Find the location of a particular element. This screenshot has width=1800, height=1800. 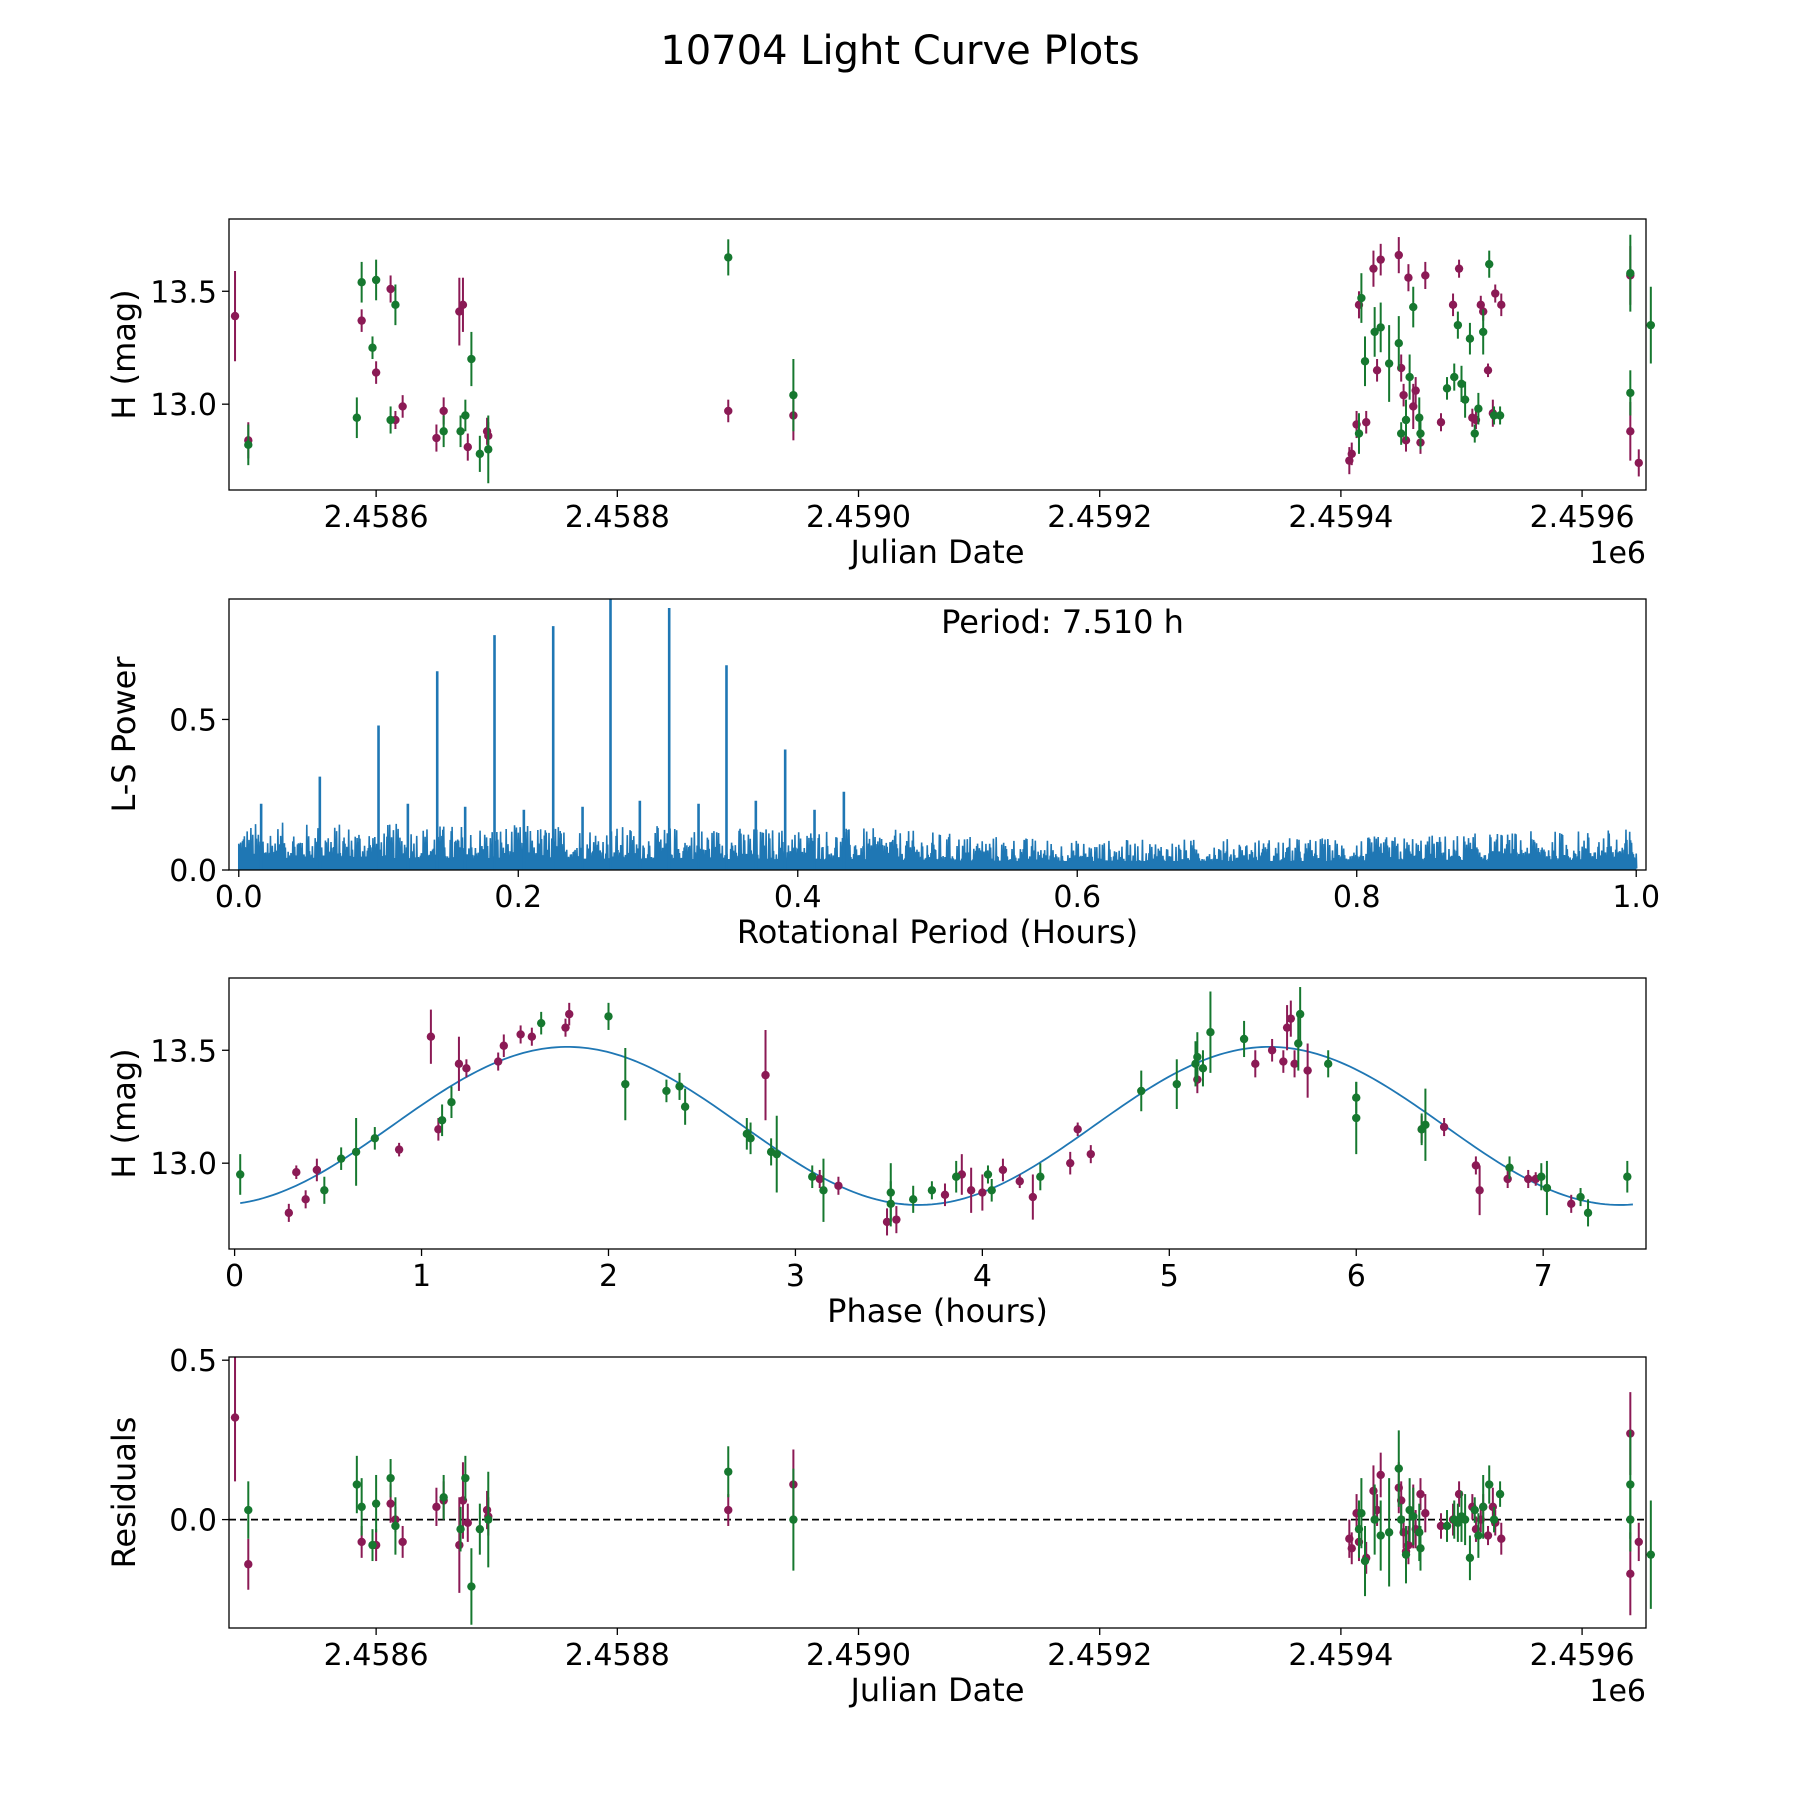

resid-xtick-label: 2.4594 is located at coordinates (1340, 1655).